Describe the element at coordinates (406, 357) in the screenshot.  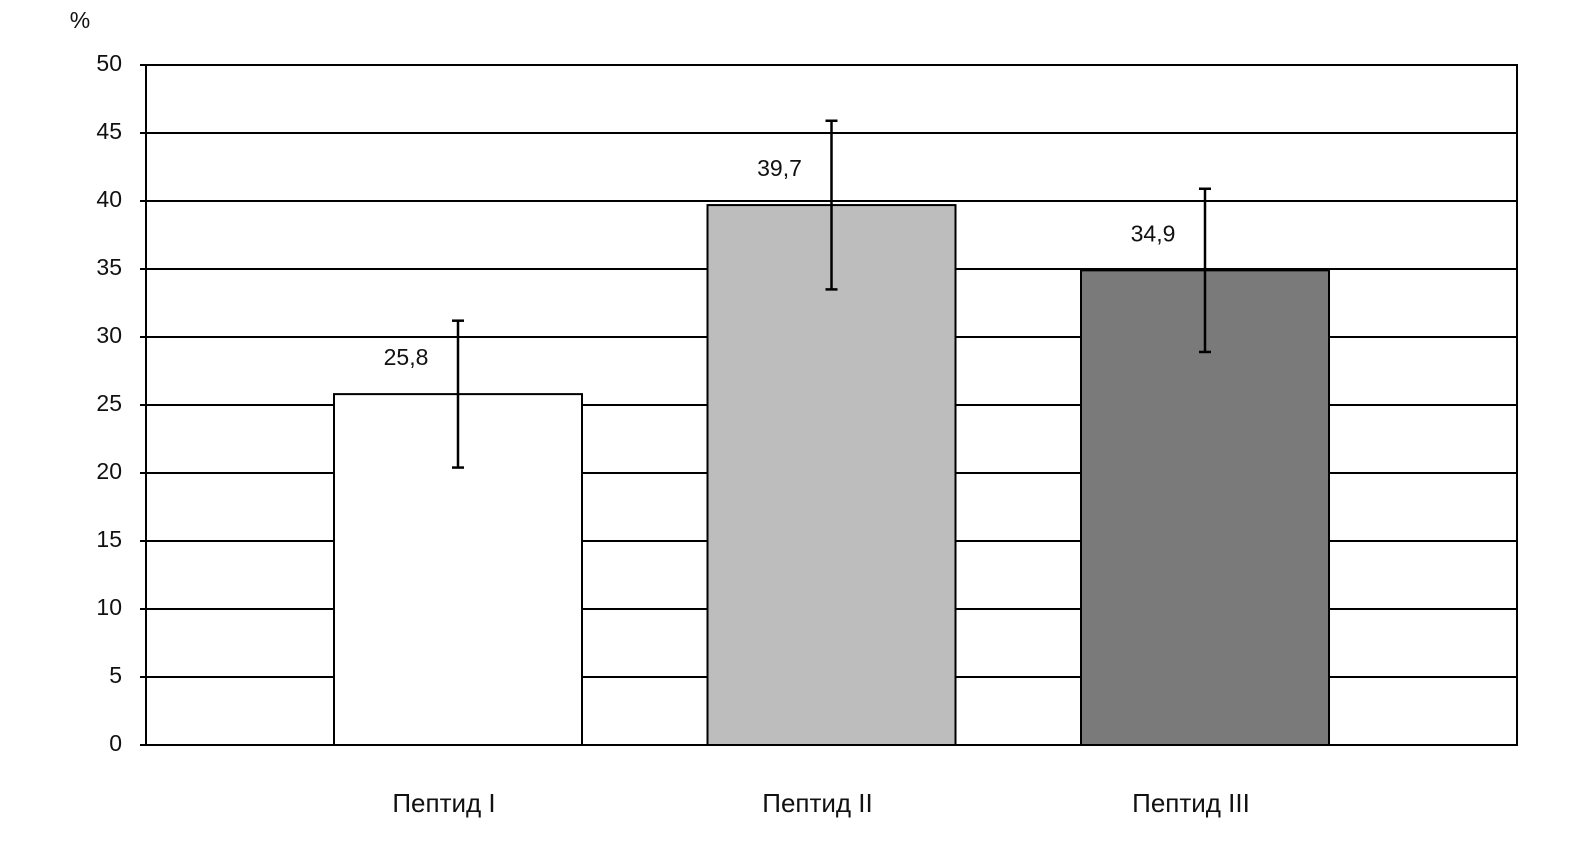
I see `value-label: 25,8` at that location.